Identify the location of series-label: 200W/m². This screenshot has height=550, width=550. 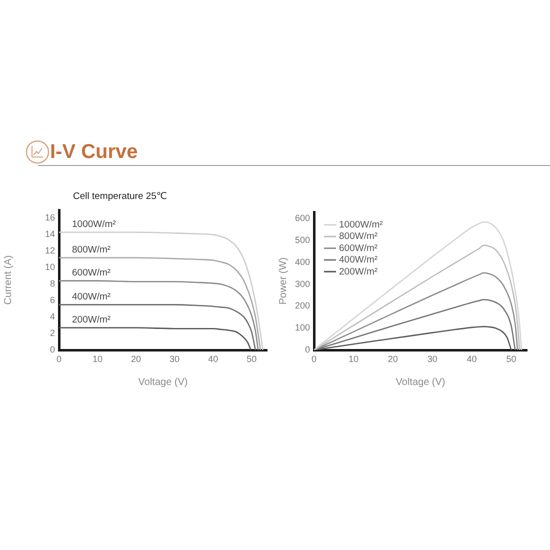
(91, 320).